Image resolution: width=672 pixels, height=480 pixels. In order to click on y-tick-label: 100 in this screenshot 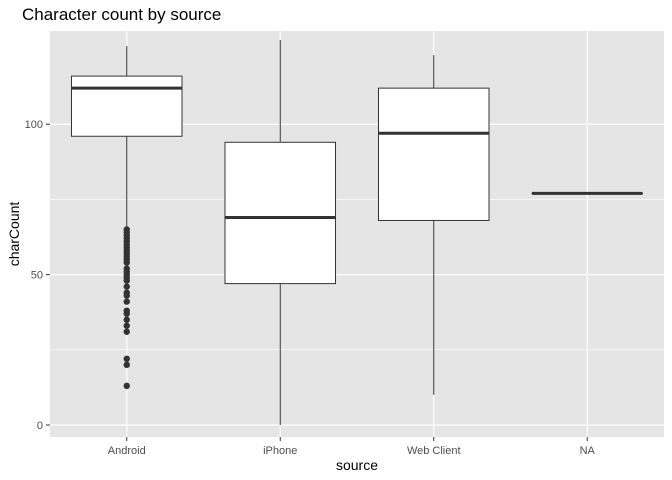, I will do `click(34, 125)`.